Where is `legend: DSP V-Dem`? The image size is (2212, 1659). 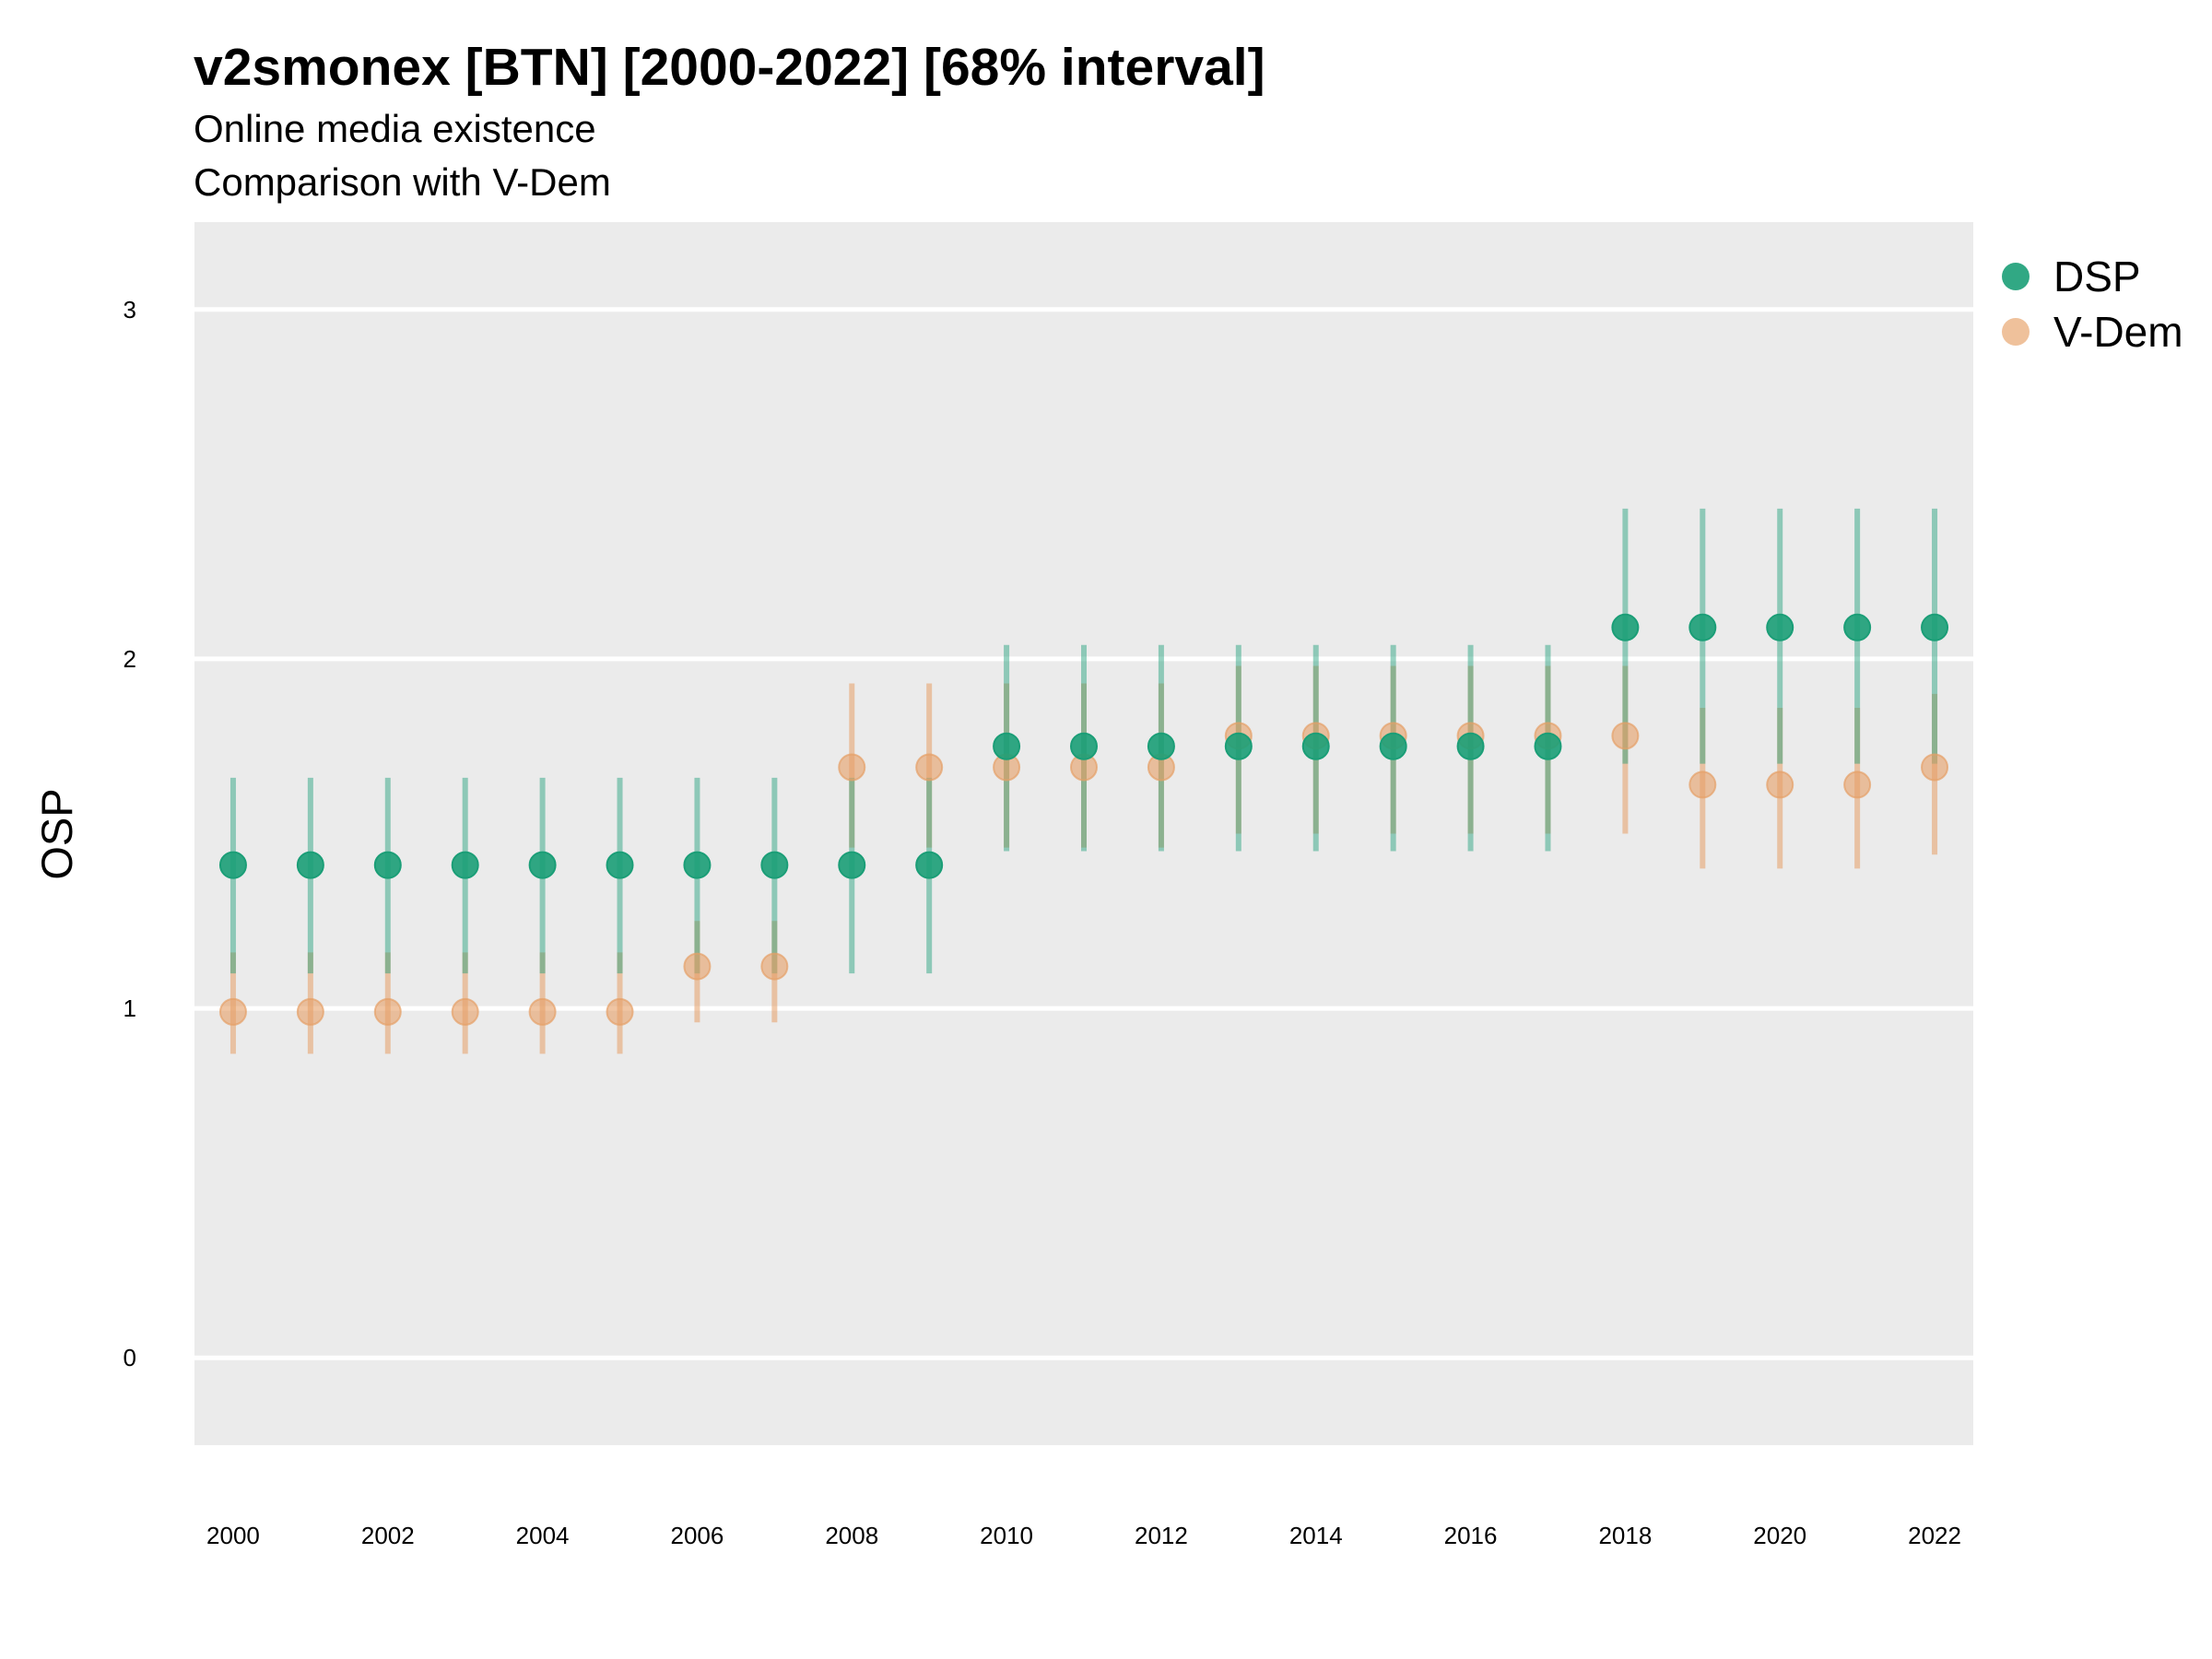
legend: DSP V-Dem is located at coordinates (2092, 304).